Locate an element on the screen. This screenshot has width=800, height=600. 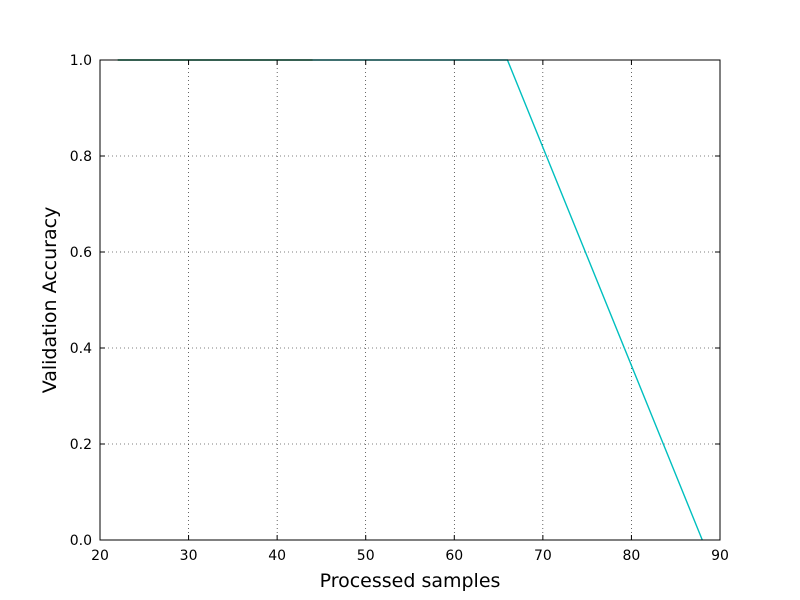
x-tick-label: 20 is located at coordinates (100, 556).